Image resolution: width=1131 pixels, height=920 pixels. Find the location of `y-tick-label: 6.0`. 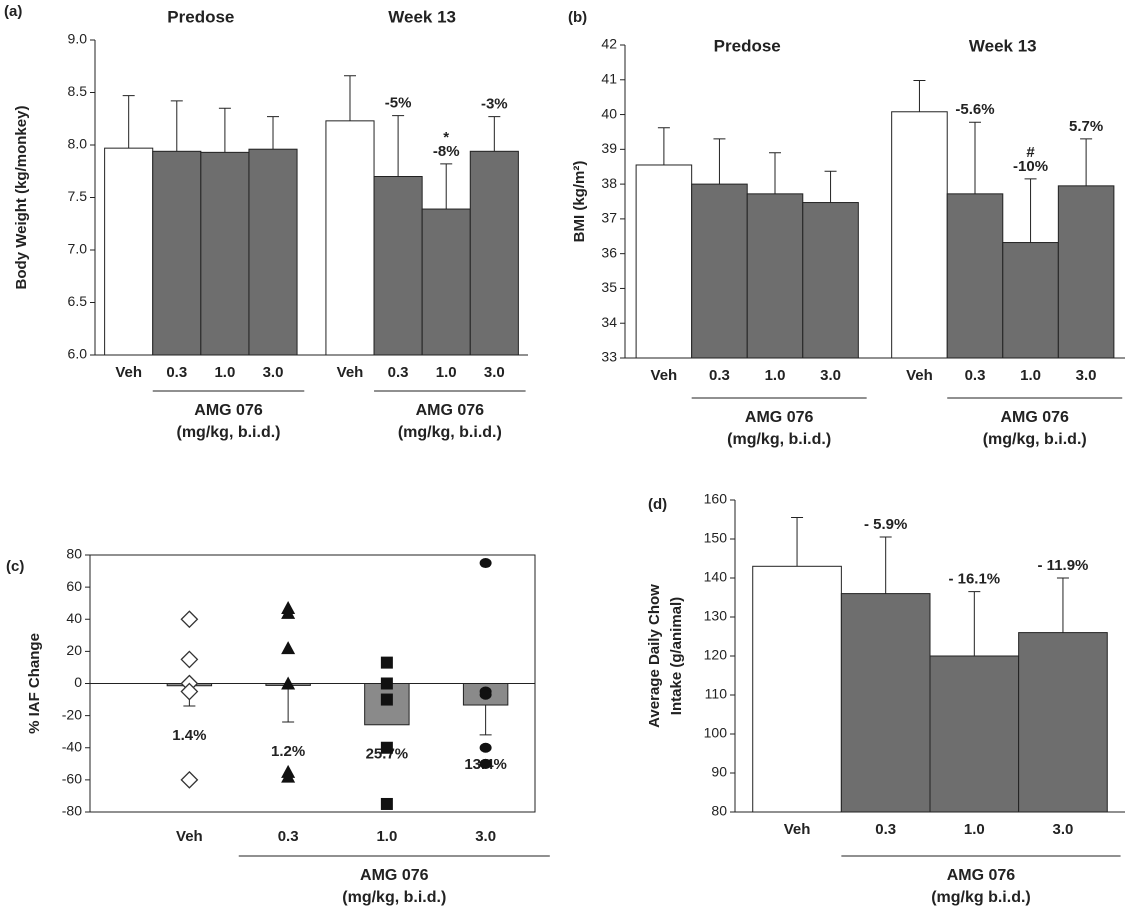

y-tick-label: 6.0 is located at coordinates (78, 354).